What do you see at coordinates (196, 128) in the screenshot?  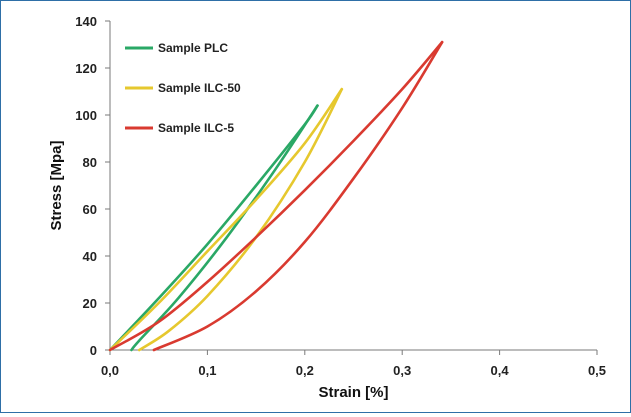 I see `legend-label-sample-ilc-5: Sample ILC-5` at bounding box center [196, 128].